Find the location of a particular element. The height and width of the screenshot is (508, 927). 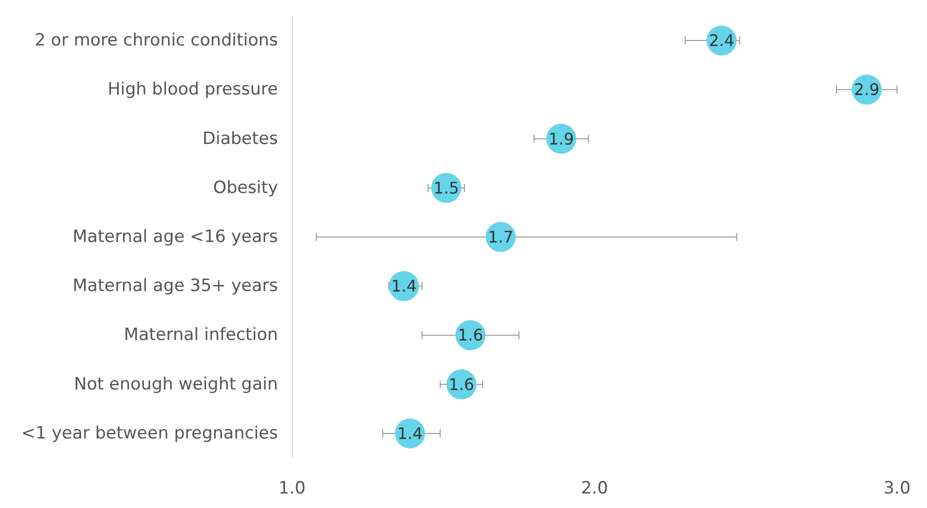

x-tick-label: 3.0 is located at coordinates (897, 488).